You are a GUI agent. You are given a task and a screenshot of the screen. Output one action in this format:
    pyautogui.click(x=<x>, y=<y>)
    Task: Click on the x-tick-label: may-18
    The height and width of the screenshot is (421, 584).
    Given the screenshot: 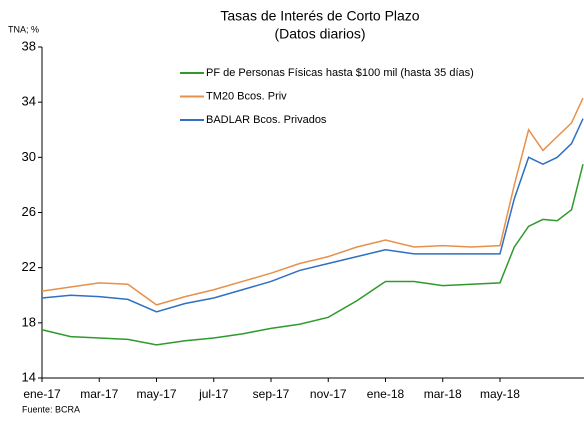 What is the action you would take?
    pyautogui.click(x=500, y=394)
    